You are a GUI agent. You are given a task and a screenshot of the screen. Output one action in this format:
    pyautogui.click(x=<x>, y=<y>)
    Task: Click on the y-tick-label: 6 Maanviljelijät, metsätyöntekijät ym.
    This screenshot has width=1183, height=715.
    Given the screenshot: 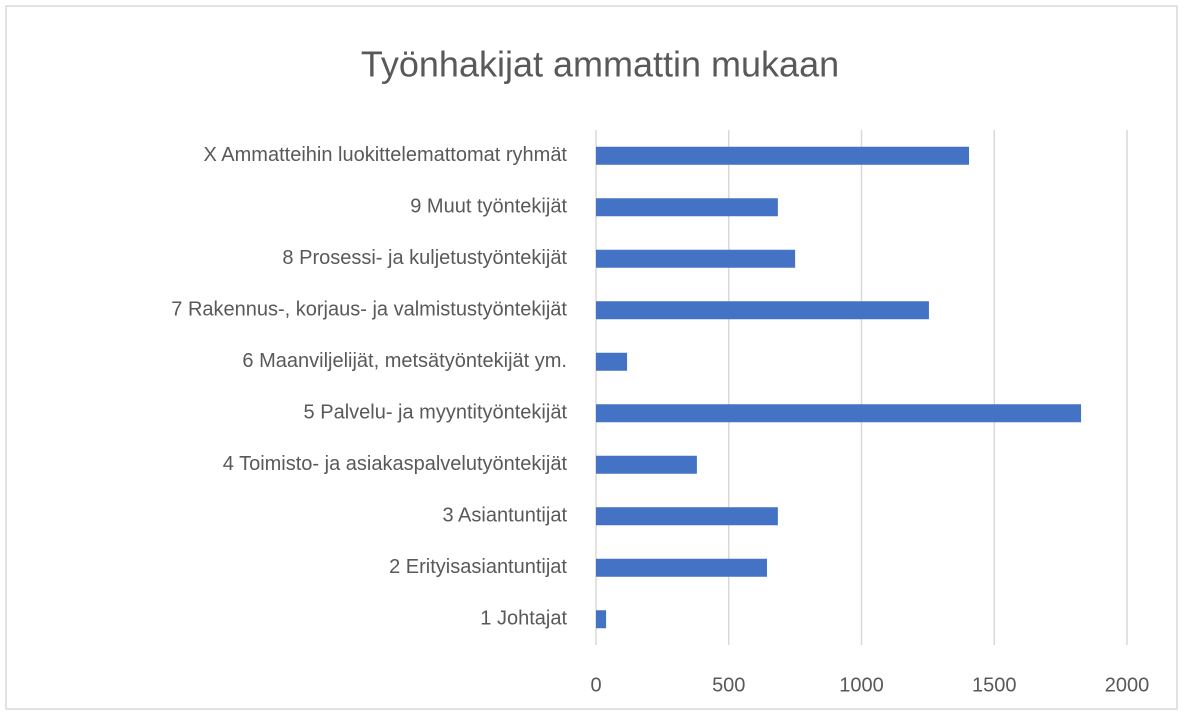 What is the action you would take?
    pyautogui.click(x=404, y=361)
    